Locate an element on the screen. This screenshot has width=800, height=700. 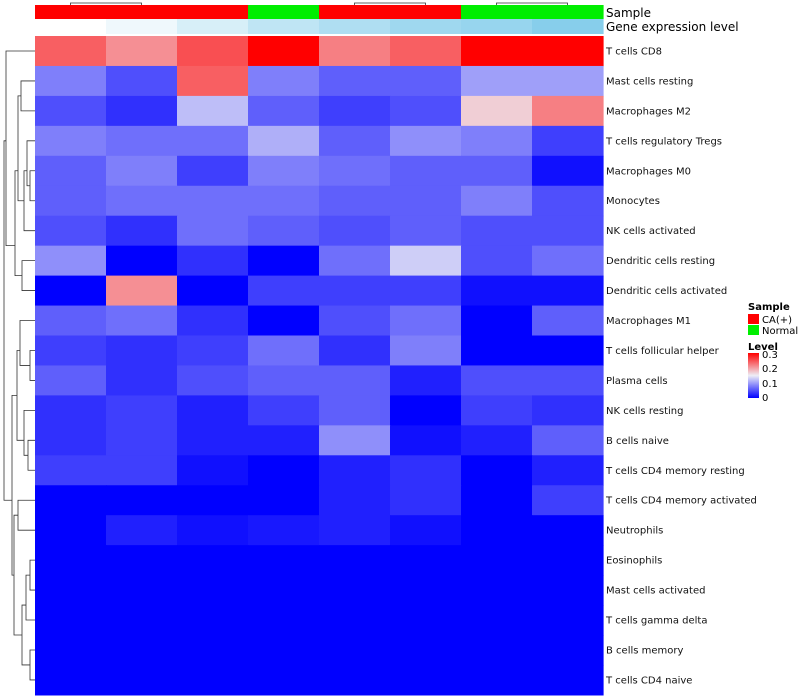
row-label-t-cells-cd4-memory-resting: T cells CD4 memory resting is located at coordinates (675, 471).